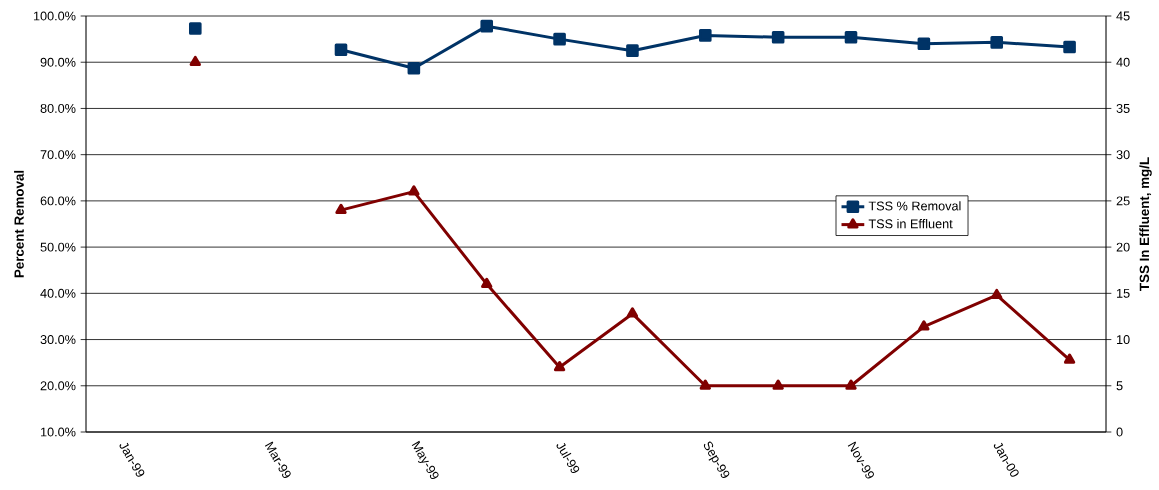  I want to click on y2-tick-label: 10, so click(1123, 340).